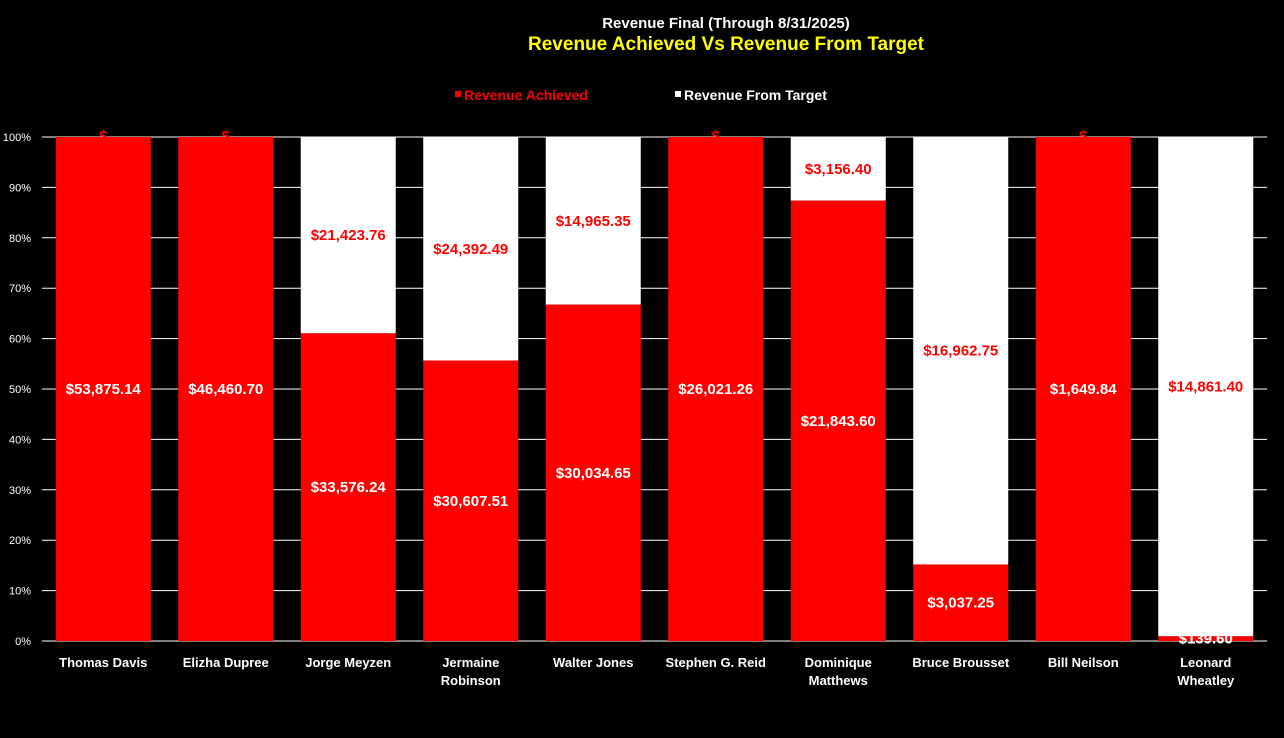 This screenshot has width=1284, height=738. I want to click on y-axis: 0% 10% 20% 30% 40% 50% 60% 70% 80% 90% 100%, so click(17, 390).